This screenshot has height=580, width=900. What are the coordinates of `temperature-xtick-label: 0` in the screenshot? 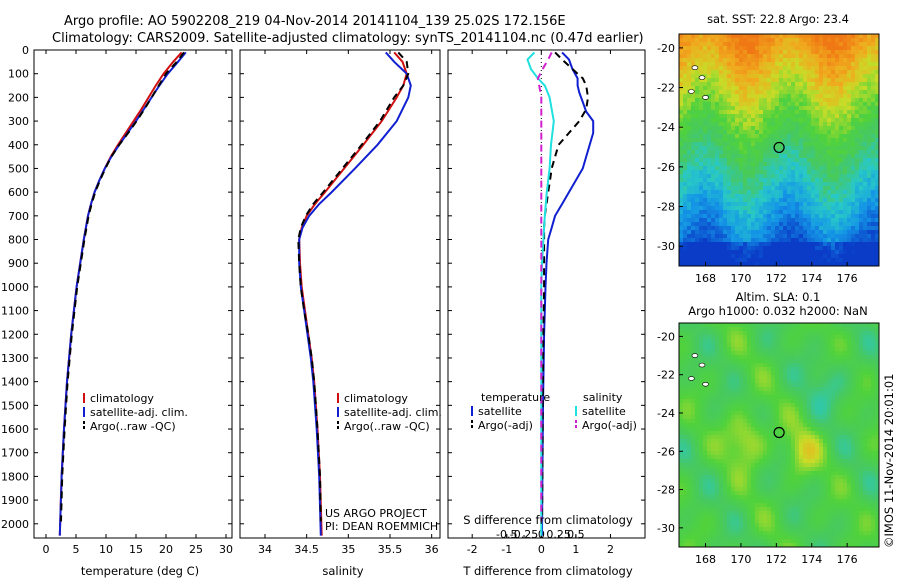 It's located at (46, 549).